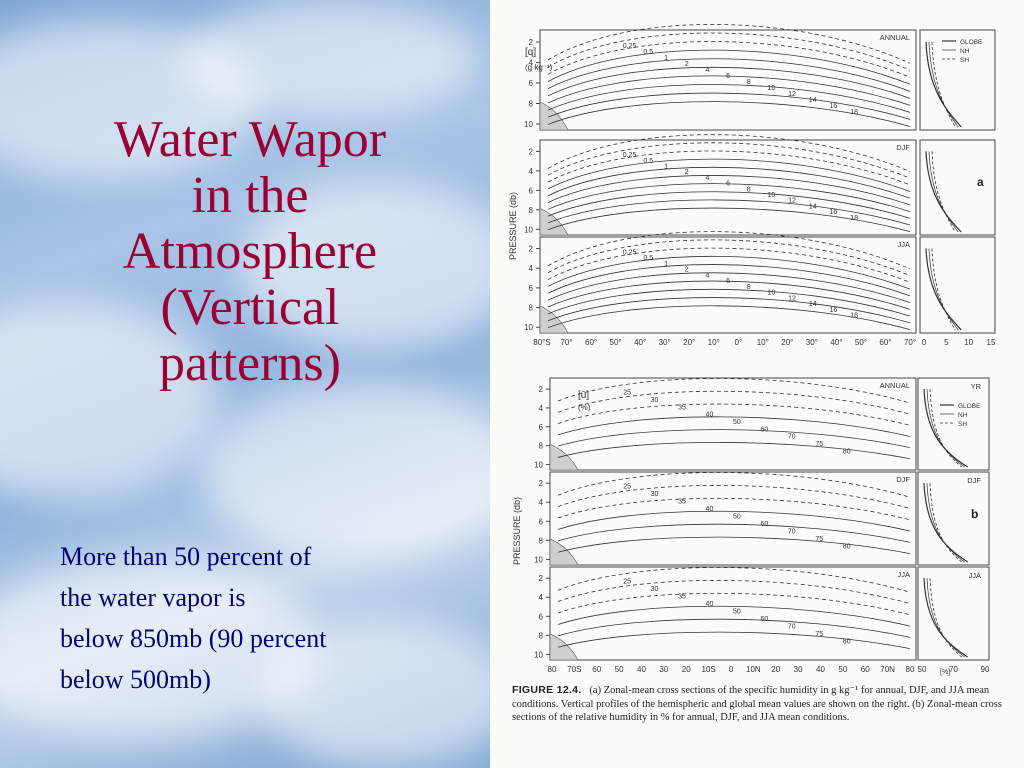 This screenshot has height=768, width=1024. Describe the element at coordinates (965, 51) in the screenshot. I see `legend-label: NH` at that location.